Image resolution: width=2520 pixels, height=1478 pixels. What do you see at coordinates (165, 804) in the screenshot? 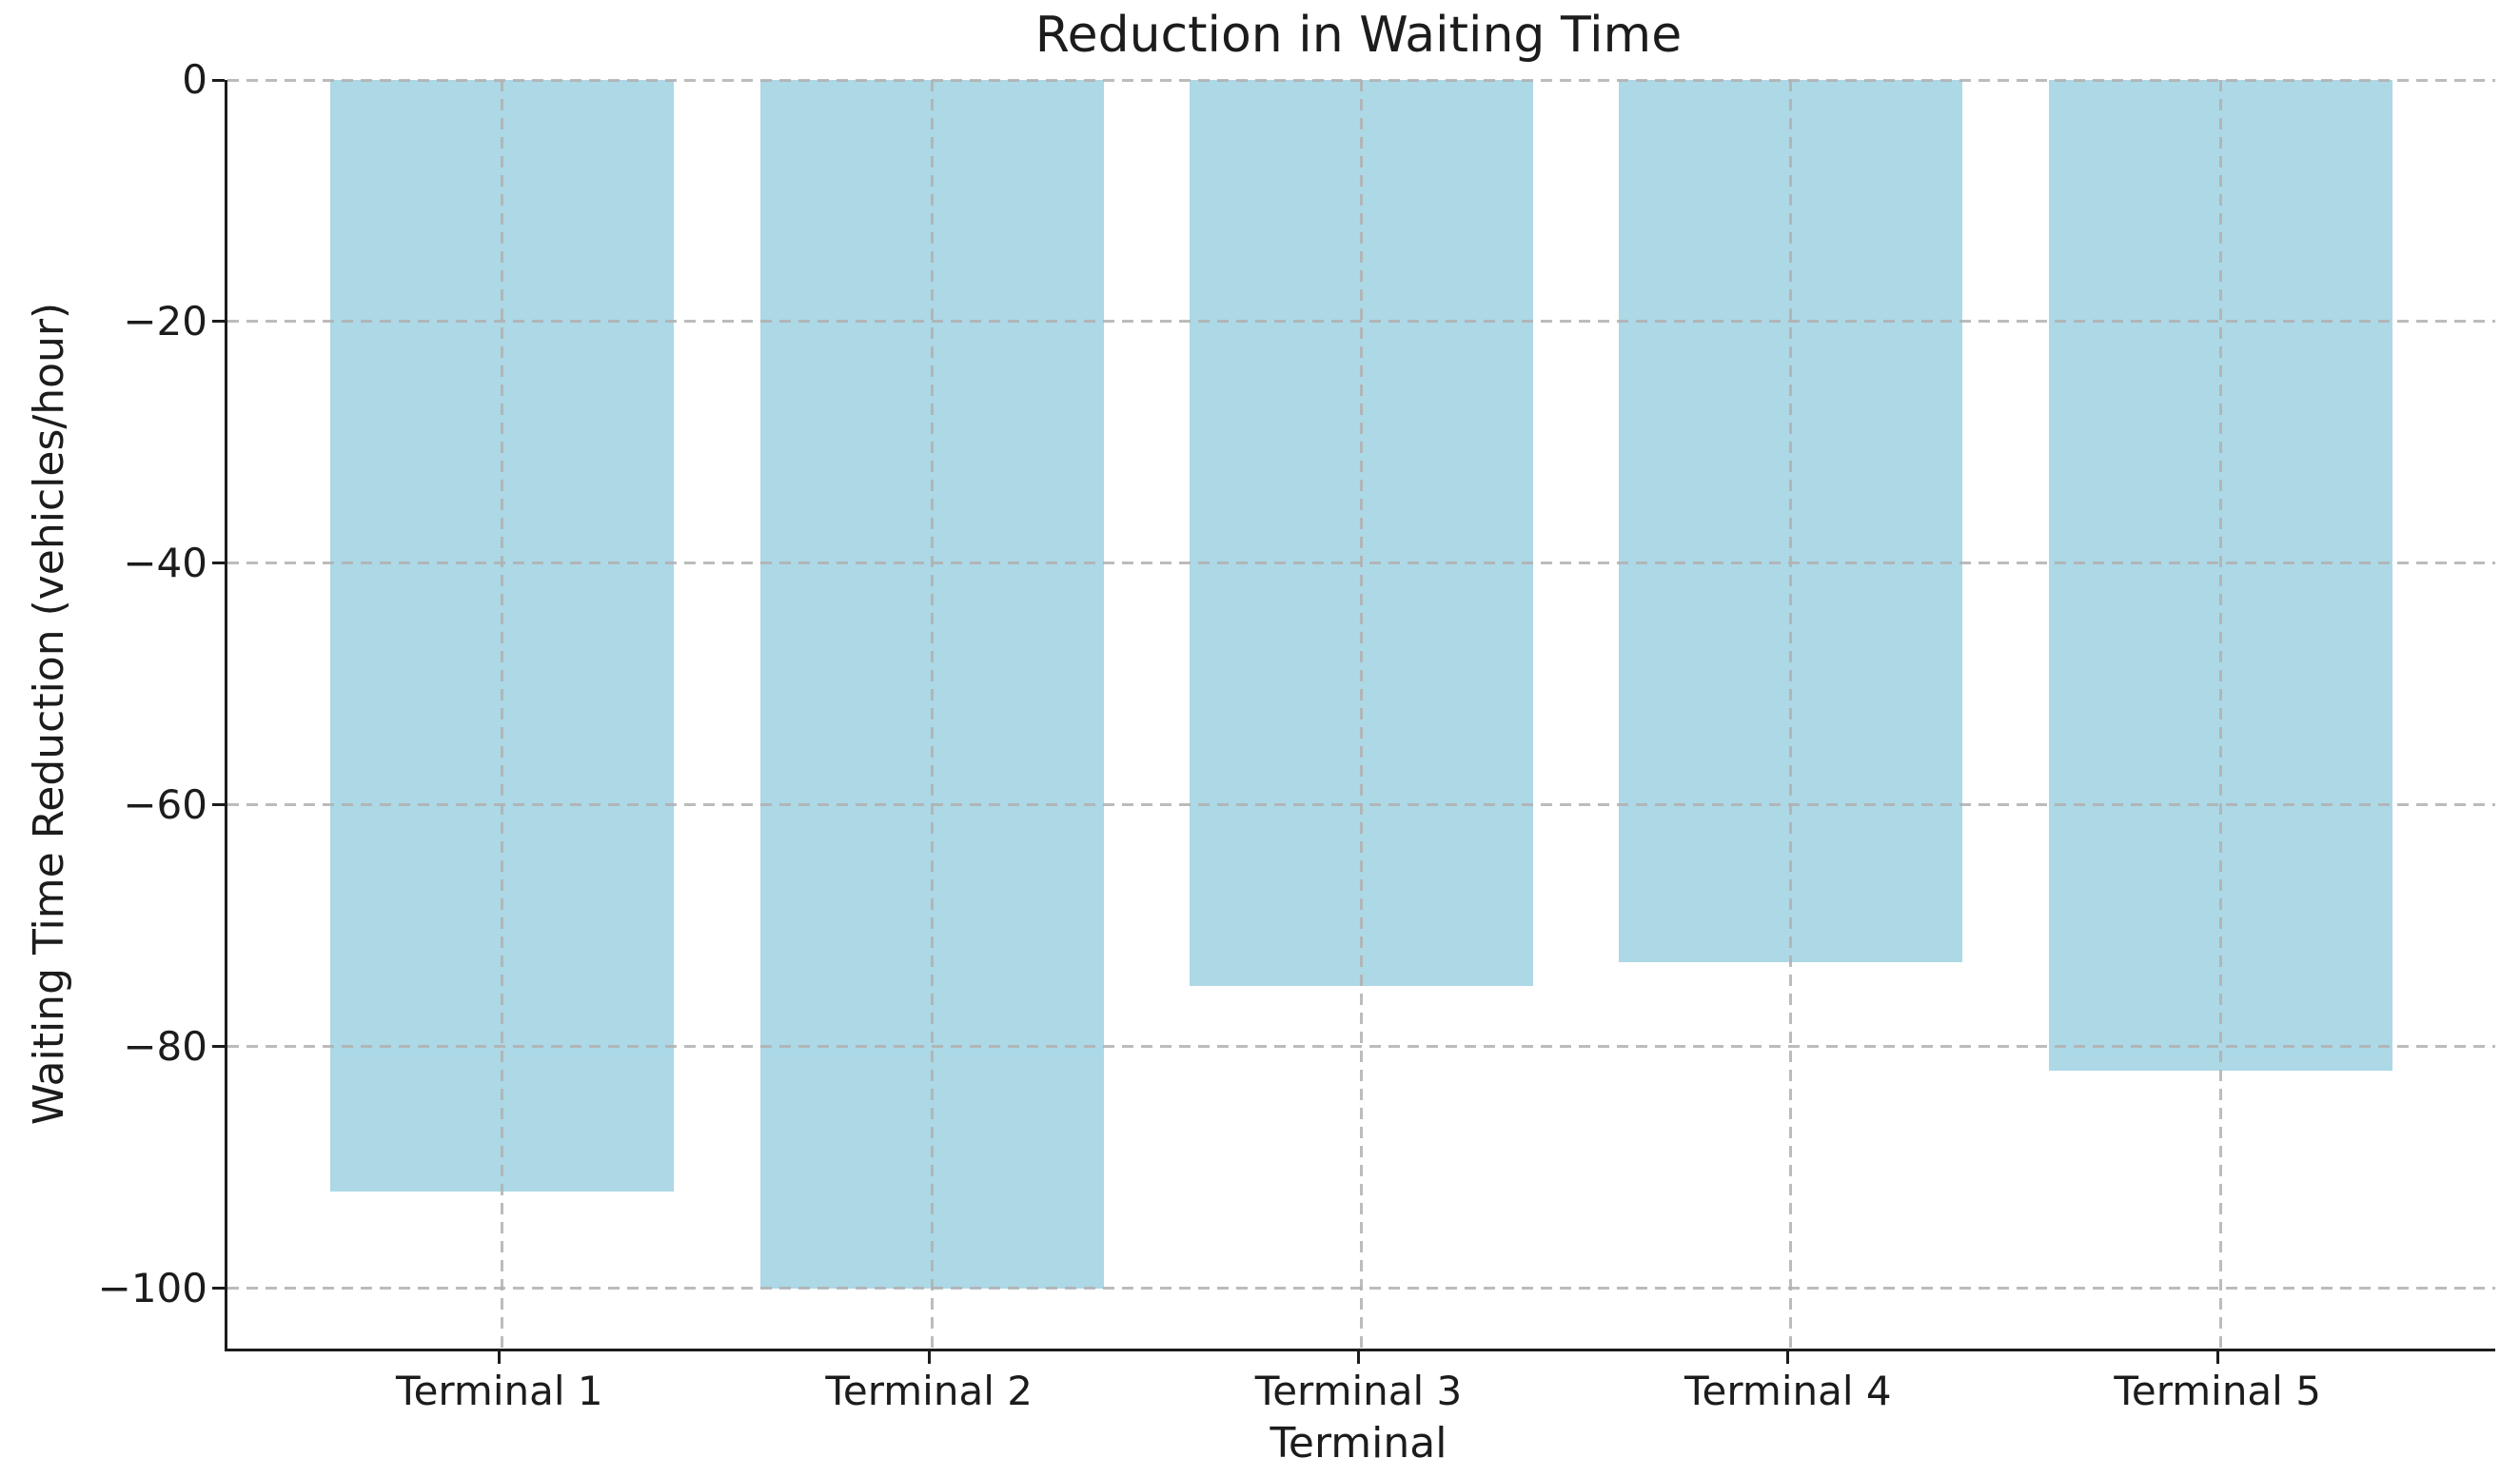
I see `y-tick-label: −60` at bounding box center [165, 804].